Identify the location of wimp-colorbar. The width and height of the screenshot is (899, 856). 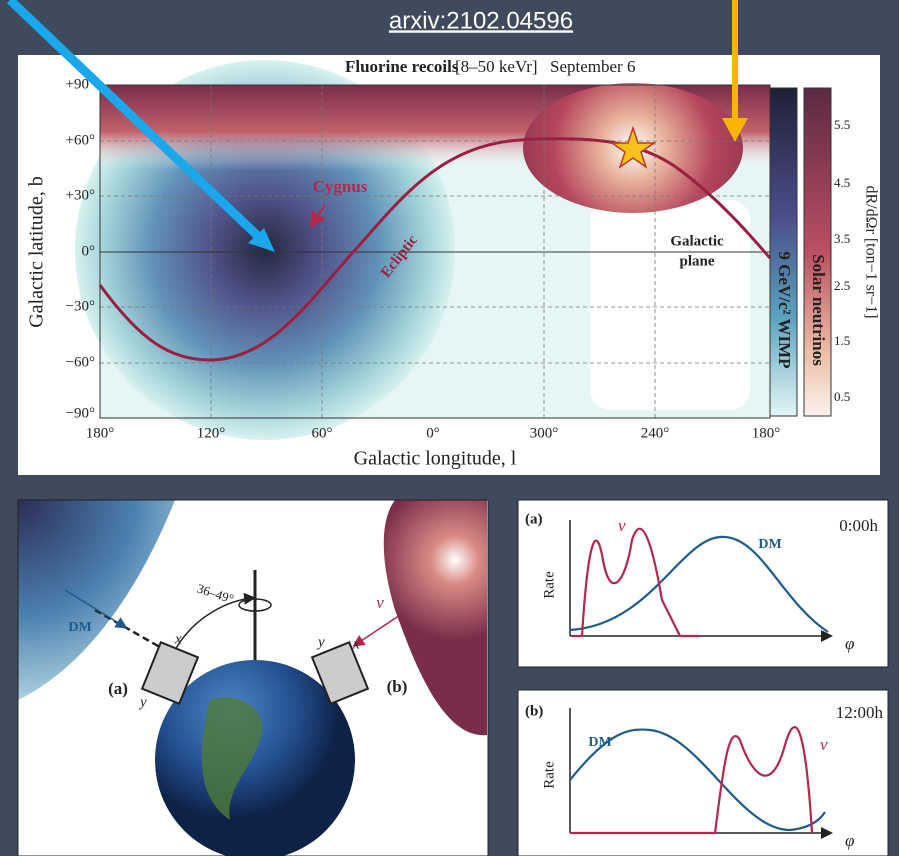
(783, 252).